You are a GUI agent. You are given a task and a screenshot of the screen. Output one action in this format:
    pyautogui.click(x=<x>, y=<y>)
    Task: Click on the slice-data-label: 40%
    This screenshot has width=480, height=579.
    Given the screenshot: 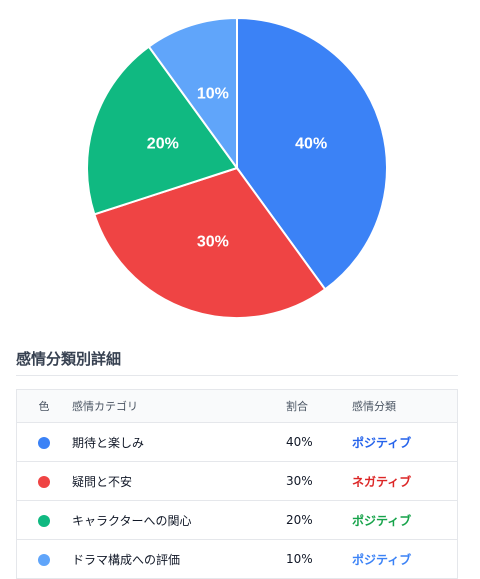 What is the action you would take?
    pyautogui.click(x=311, y=143)
    